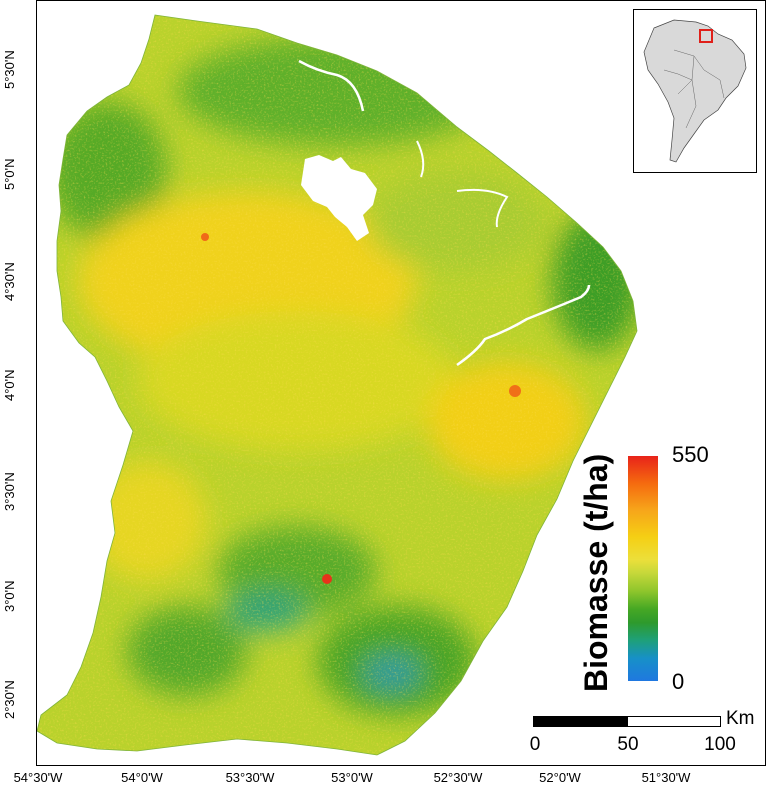 This screenshot has height=790, width=768. What do you see at coordinates (482, 208) in the screenshot?
I see `river-east` at bounding box center [482, 208].